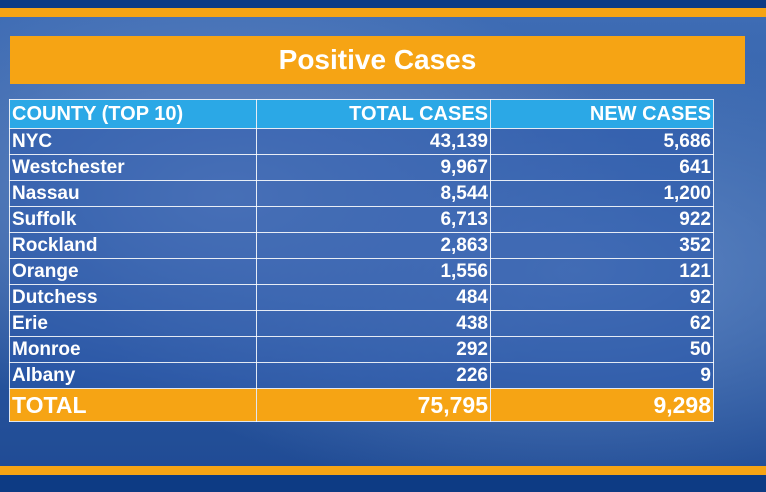 The width and height of the screenshot is (766, 492). What do you see at coordinates (383, 4) in the screenshot?
I see `top-frame-bar` at bounding box center [383, 4].